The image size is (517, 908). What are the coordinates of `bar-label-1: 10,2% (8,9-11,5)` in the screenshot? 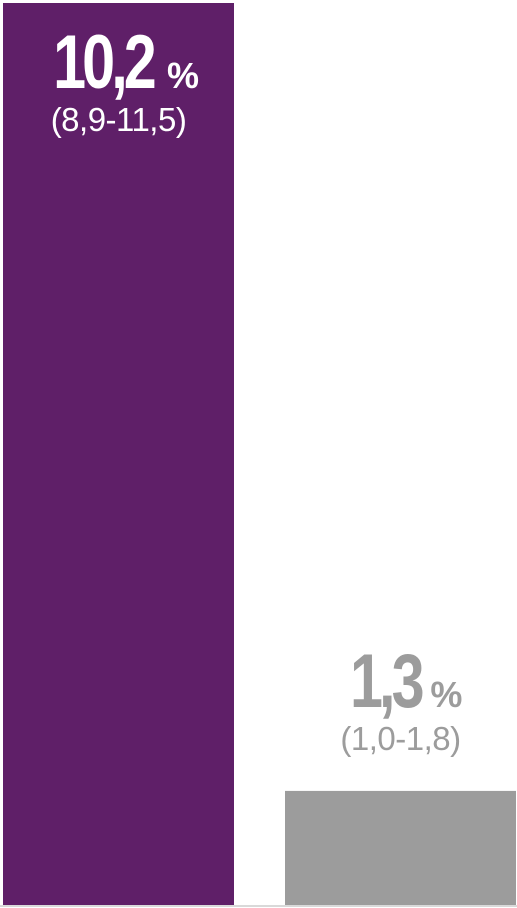 It's located at (118, 79).